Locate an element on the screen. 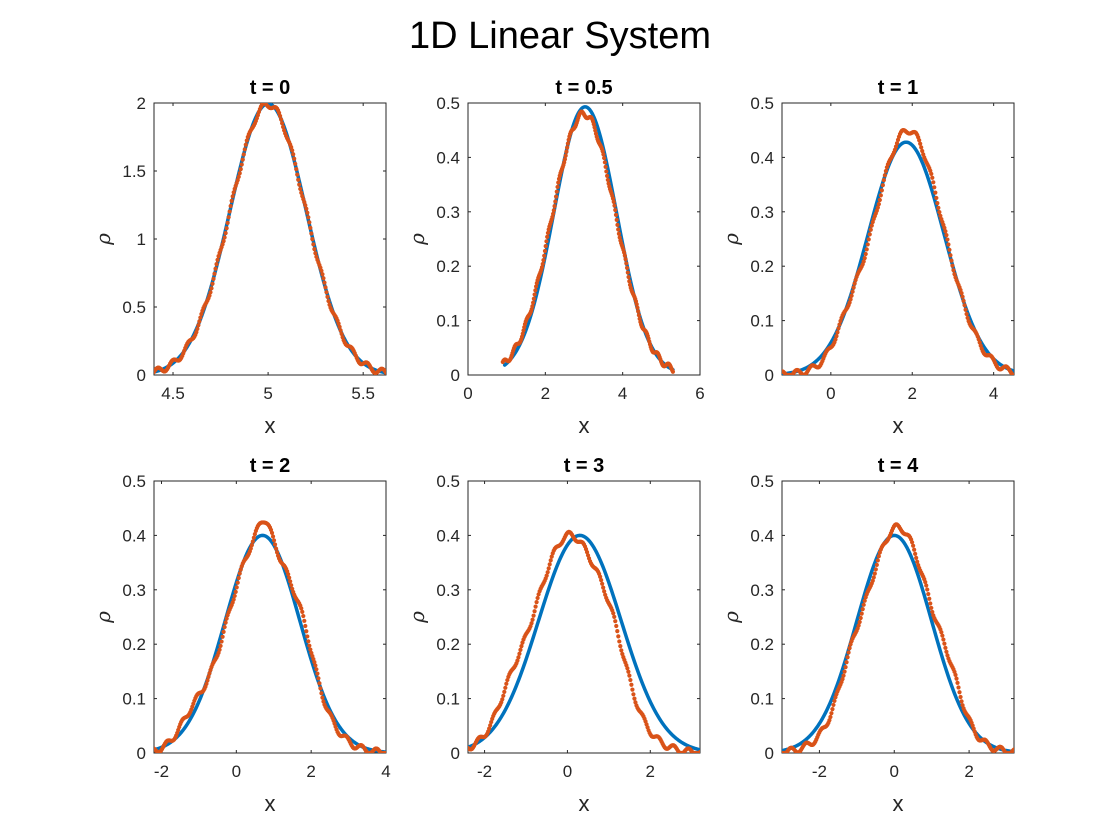 The height and width of the screenshot is (840, 1120). y-tick-label: 0.1 is located at coordinates (134, 699).